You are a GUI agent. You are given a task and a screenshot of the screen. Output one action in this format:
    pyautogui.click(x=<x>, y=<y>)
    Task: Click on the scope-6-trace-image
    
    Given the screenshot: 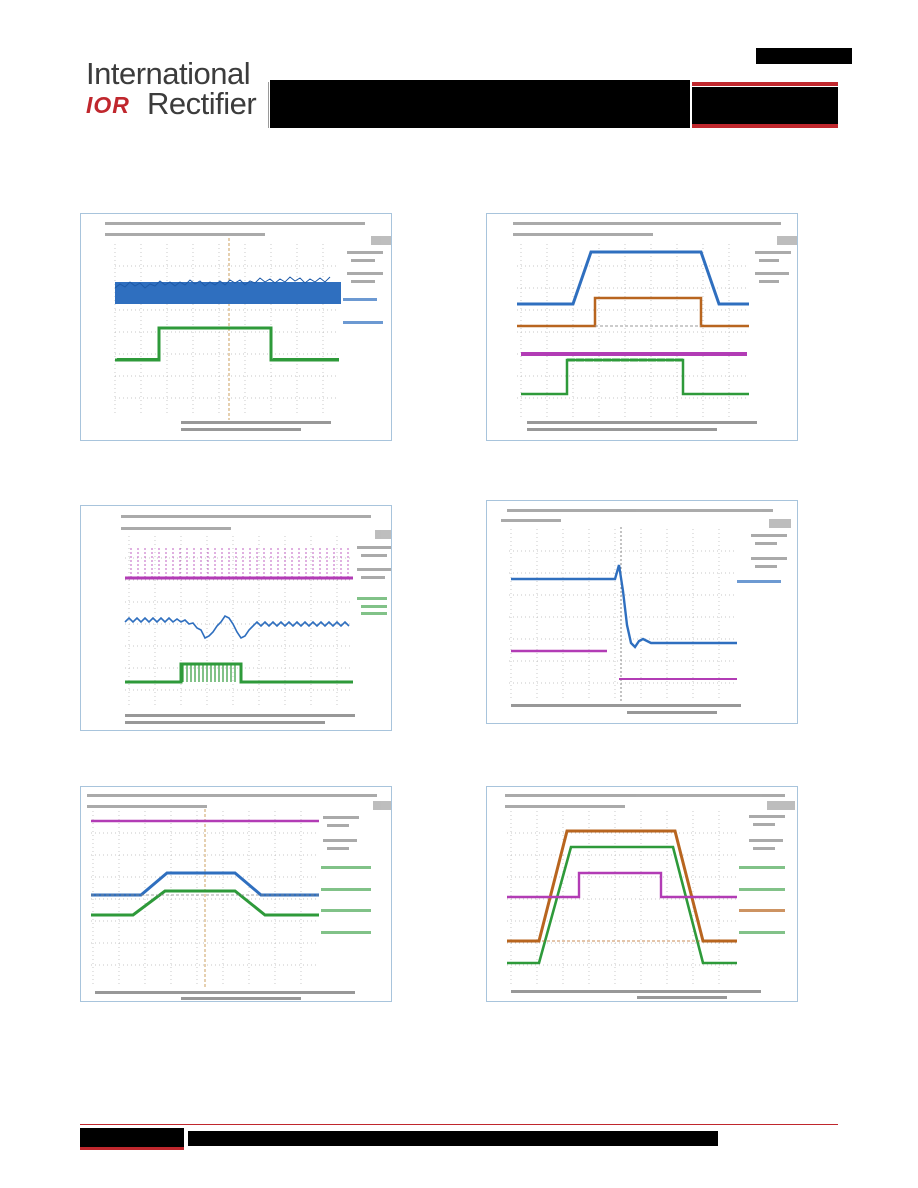 What is the action you would take?
    pyautogui.click(x=650, y=896)
    